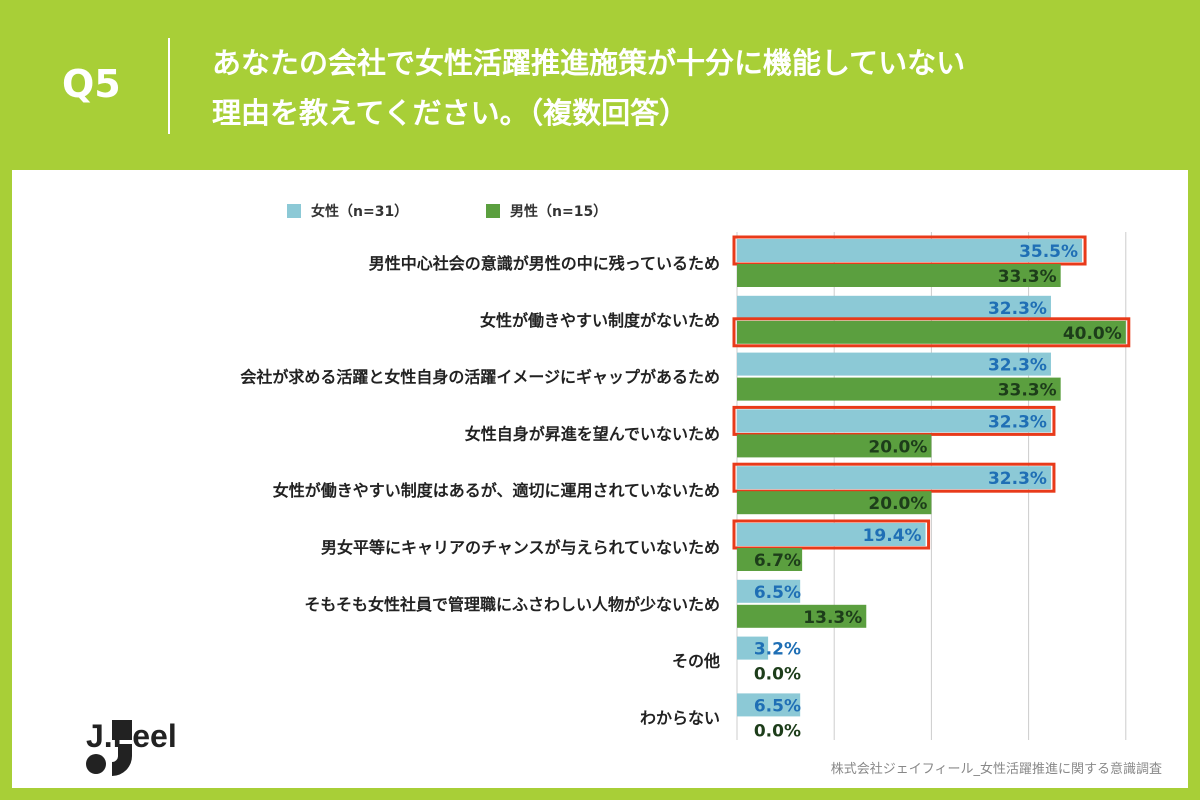 Image resolution: width=1200 pixels, height=800 pixels. Describe the element at coordinates (996, 769) in the screenshot. I see `source-credit: 株式会社ジェイフィール_女性活躍推進に関する意識調査` at that location.